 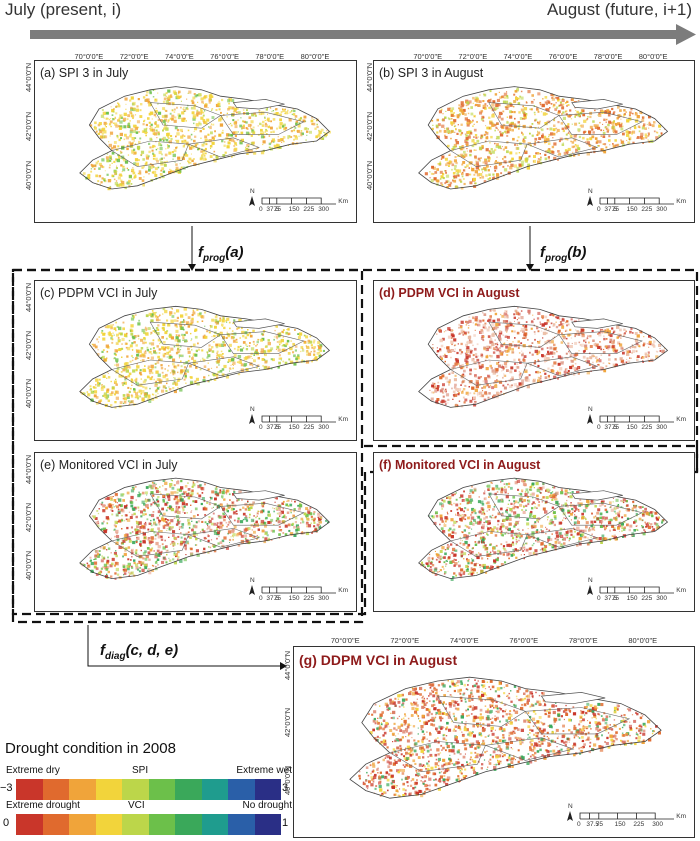 I want to click on header-august-label: August (future, i+1), so click(x=619, y=9).